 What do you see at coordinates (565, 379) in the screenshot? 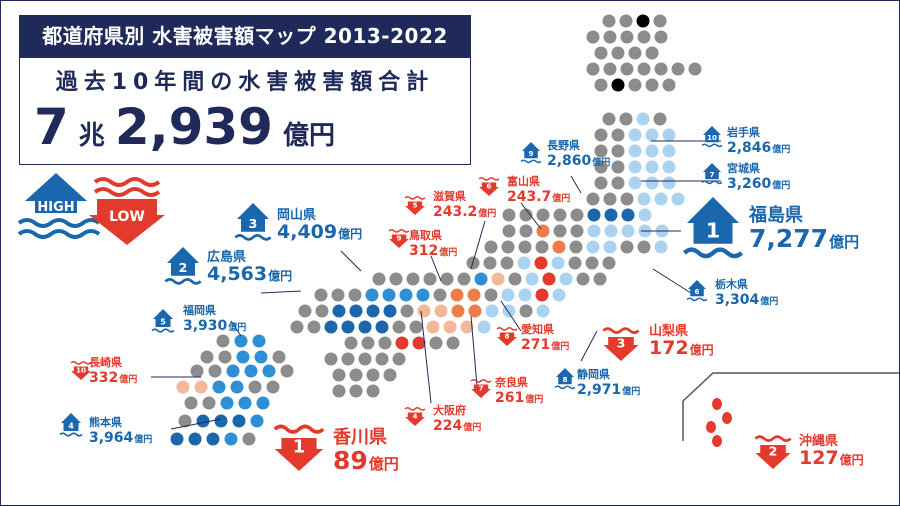
I see `high-rank-badge-icon: 8` at bounding box center [565, 379].